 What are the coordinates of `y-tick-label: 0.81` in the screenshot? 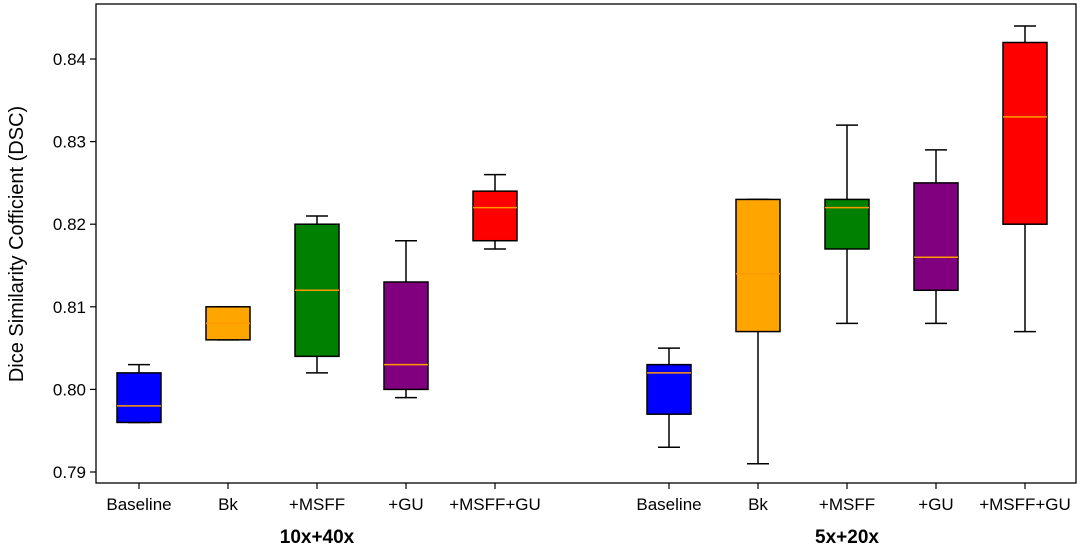 It's located at (69, 307).